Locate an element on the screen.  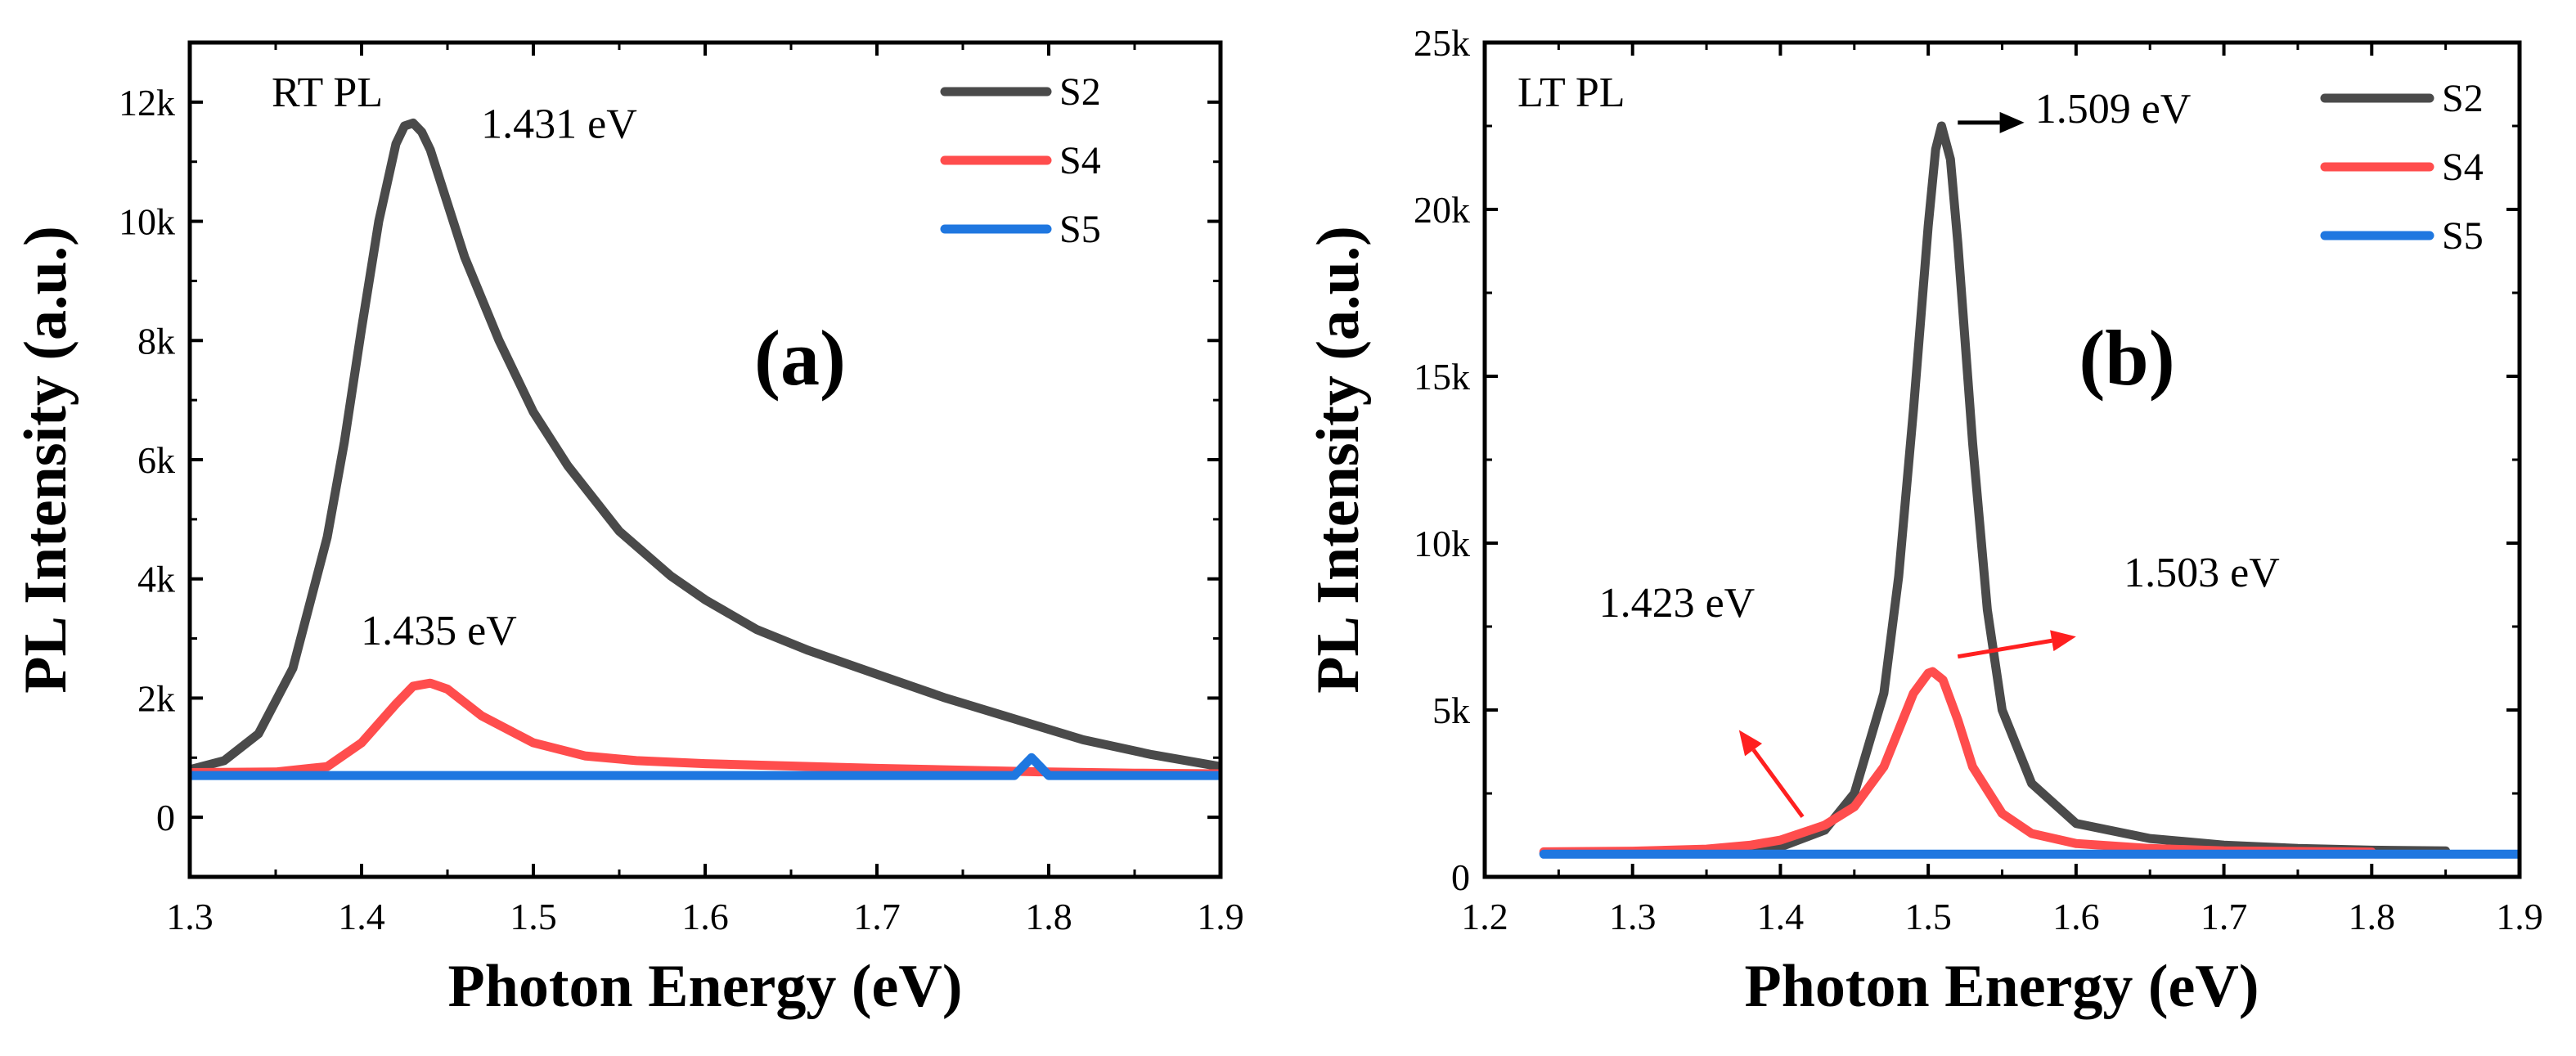
panel-a-y-tick-label: 0 is located at coordinates (166, 817).